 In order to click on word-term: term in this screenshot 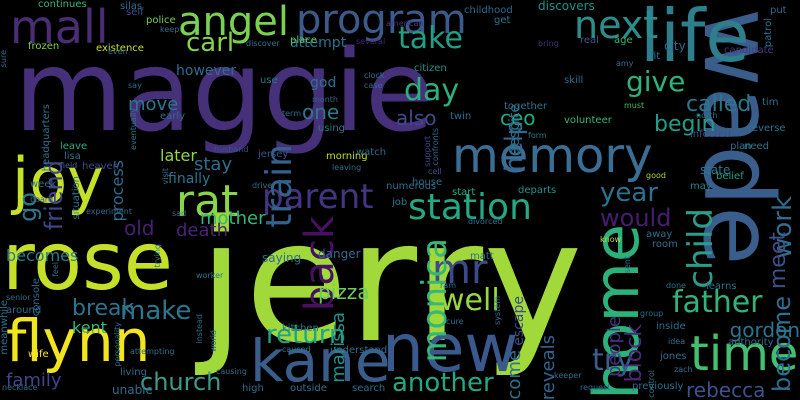, I will do `click(291, 113)`.